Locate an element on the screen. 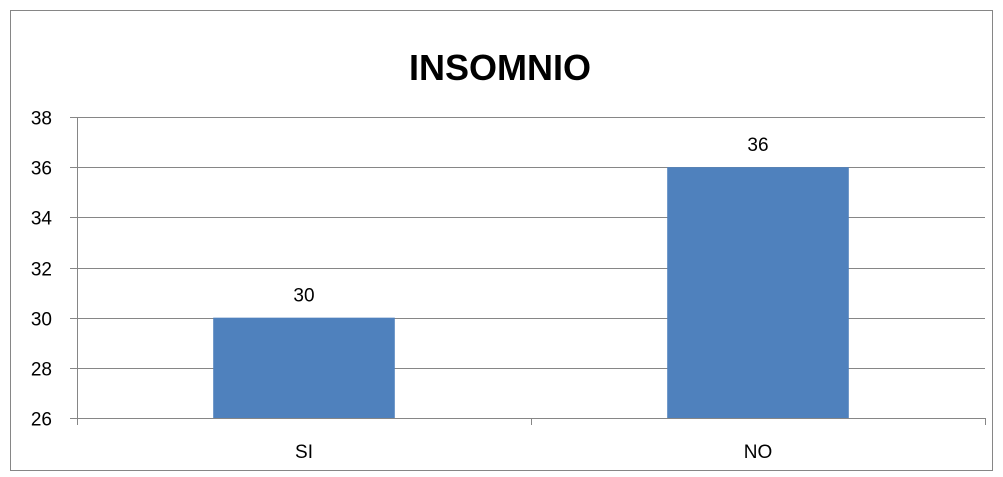  x-tick-label: NO is located at coordinates (758, 452).